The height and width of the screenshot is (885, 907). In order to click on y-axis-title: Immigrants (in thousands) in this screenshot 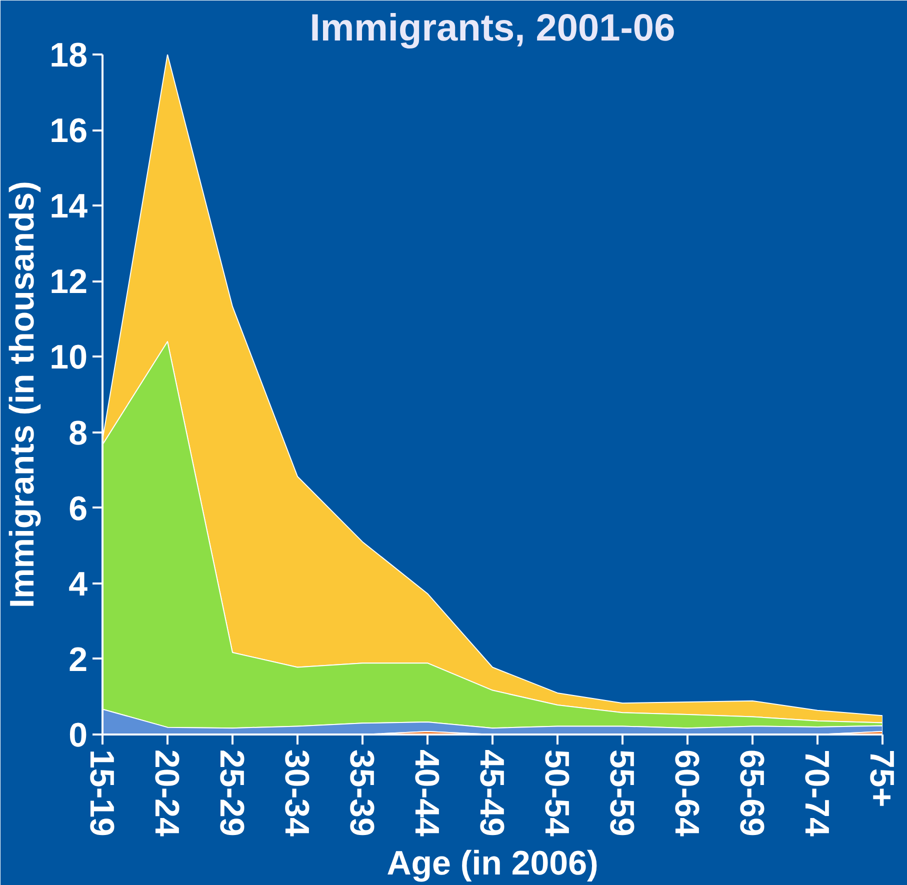, I will do `click(23, 394)`.